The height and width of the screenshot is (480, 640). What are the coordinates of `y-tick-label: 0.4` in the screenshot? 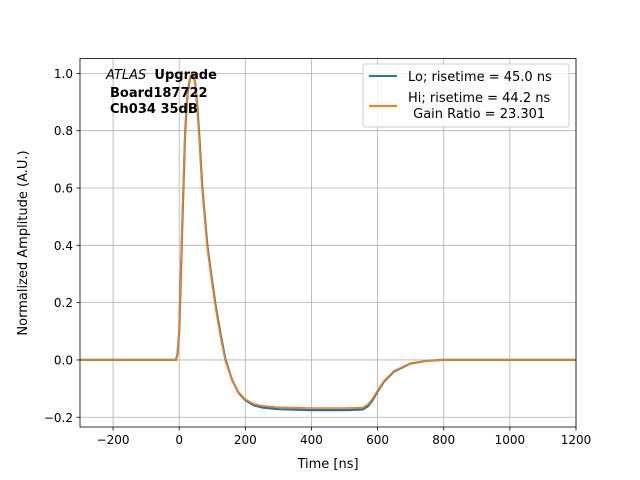 It's located at (63, 246).